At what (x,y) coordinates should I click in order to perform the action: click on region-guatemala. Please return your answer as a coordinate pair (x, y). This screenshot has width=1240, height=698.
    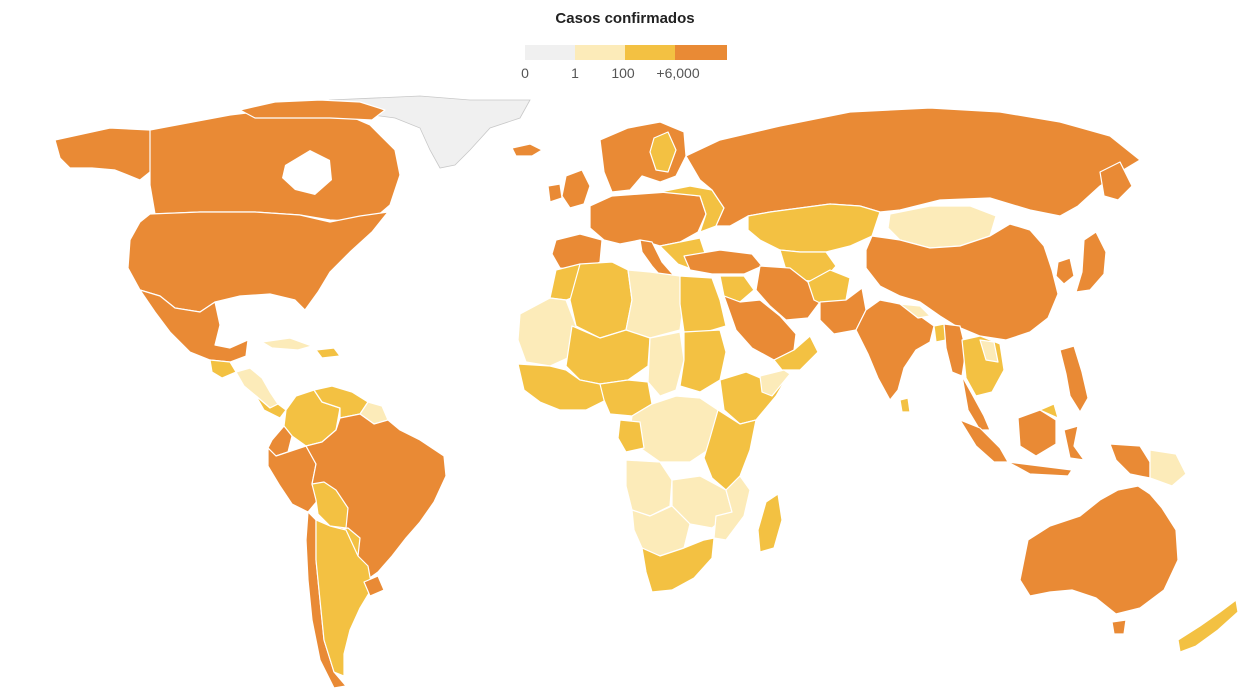
    Looking at the image, I should click on (223, 369).